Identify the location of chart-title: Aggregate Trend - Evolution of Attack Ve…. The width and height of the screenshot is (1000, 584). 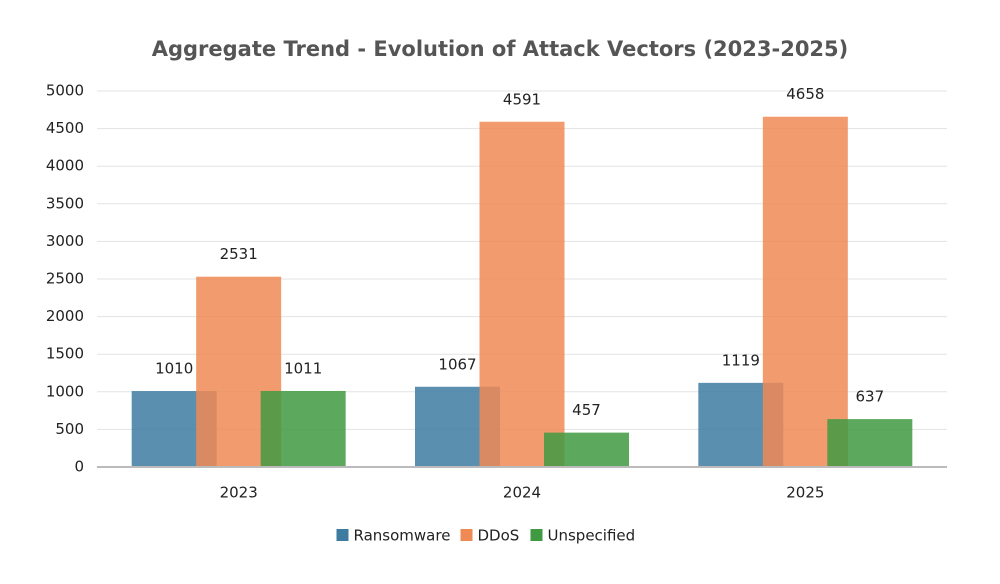
(500, 49).